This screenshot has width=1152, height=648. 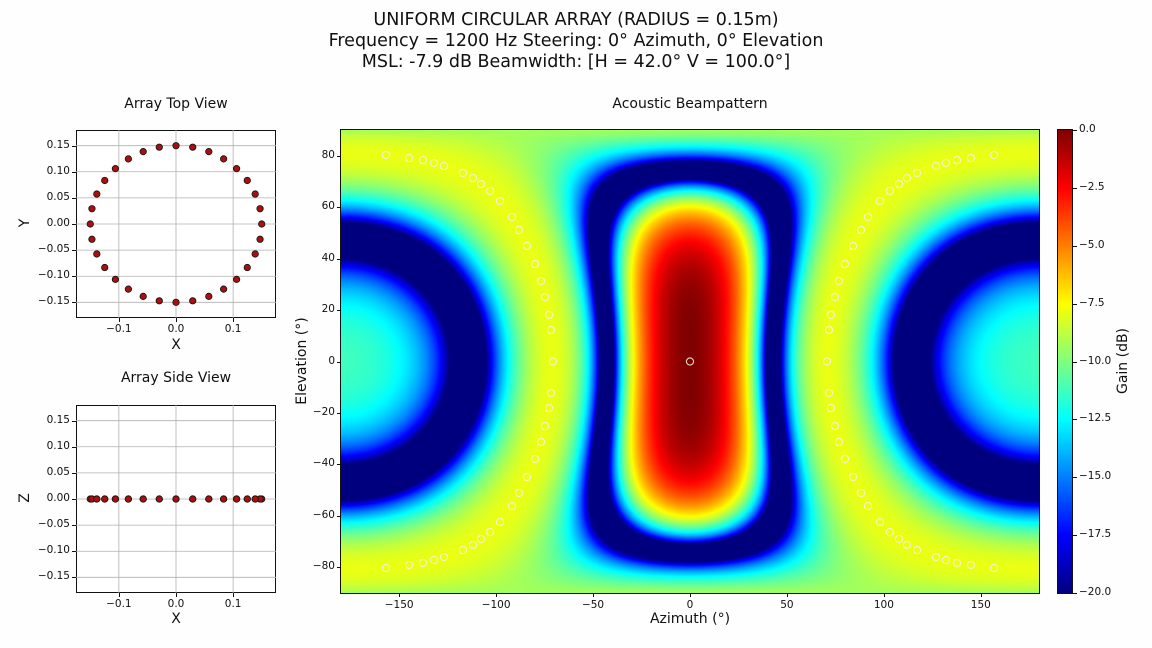 I want to click on colorbar-tick-label: 0.0, so click(x=1087, y=129).